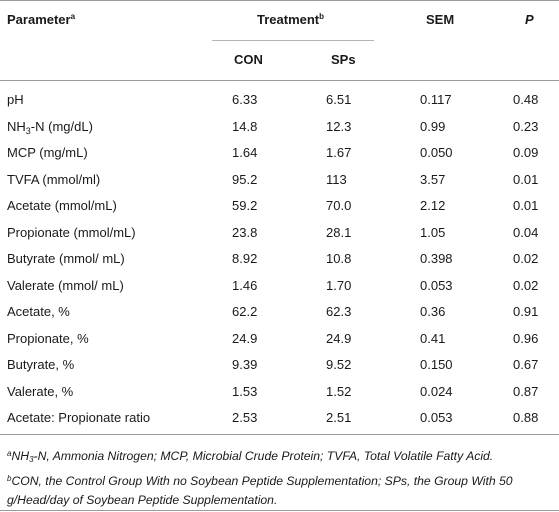  I want to click on cell-parameter: Propionate, %, so click(48, 338).